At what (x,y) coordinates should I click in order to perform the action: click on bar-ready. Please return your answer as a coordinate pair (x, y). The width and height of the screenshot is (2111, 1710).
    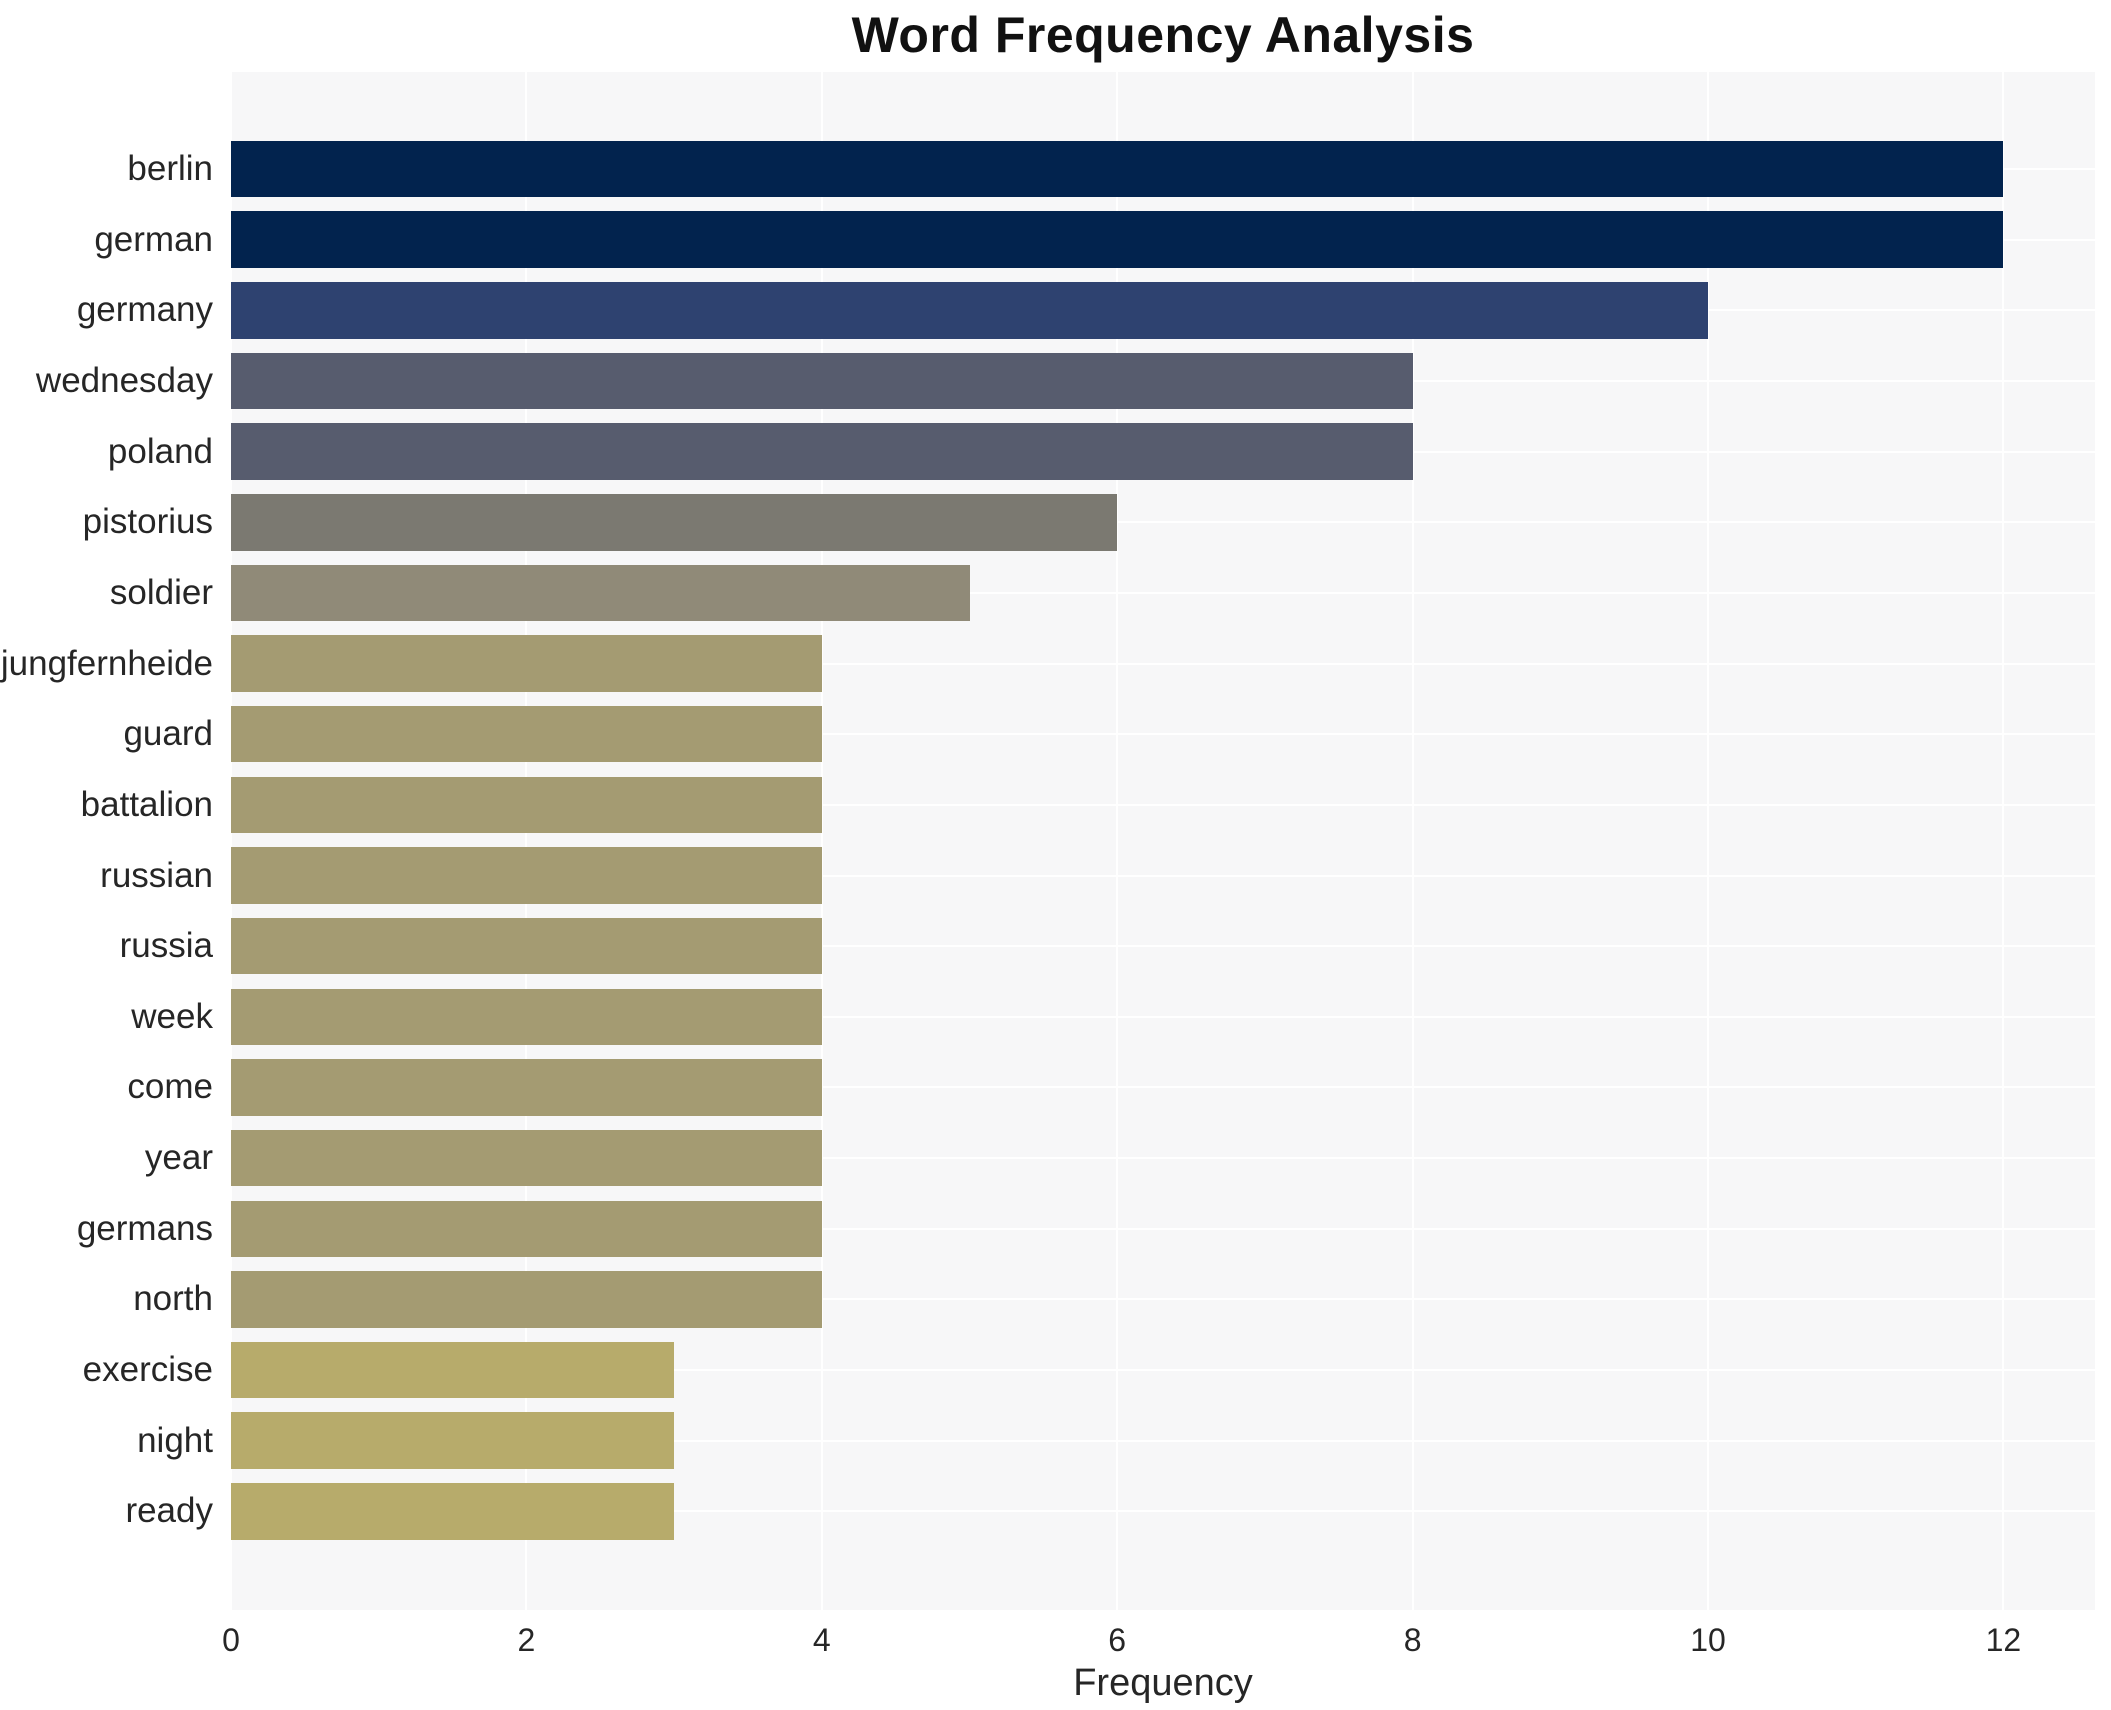
    Looking at the image, I should click on (453, 1511).